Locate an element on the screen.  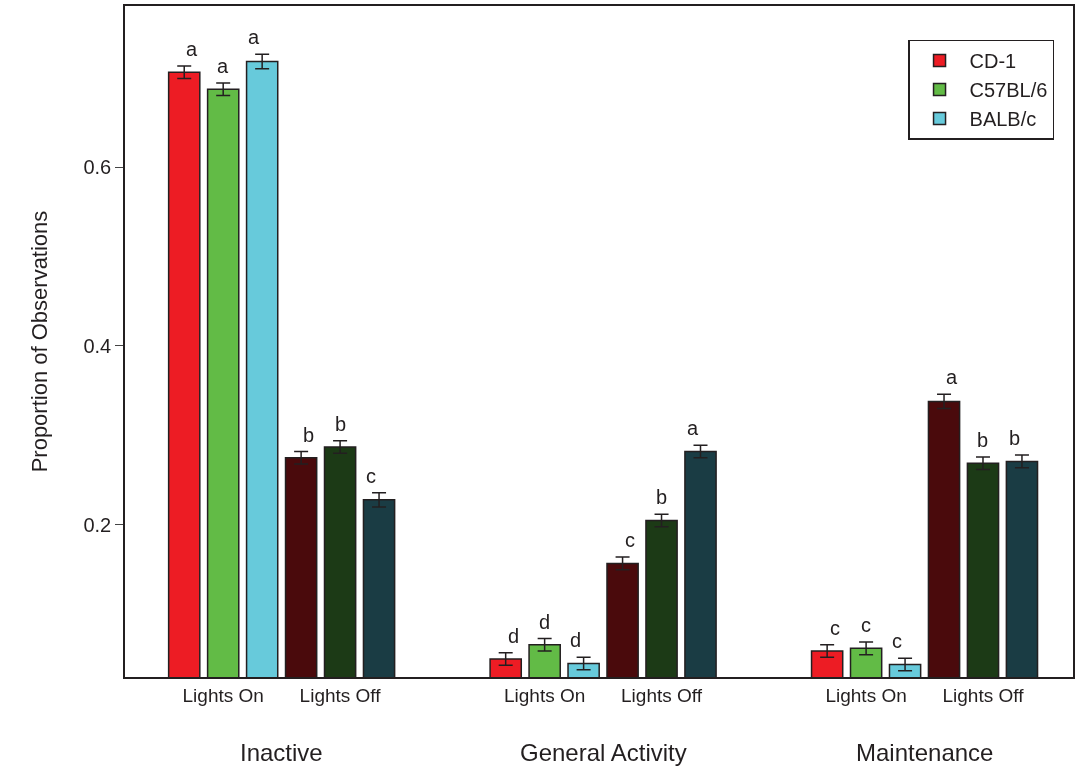
text: Inactive is located at coordinates (281, 752).